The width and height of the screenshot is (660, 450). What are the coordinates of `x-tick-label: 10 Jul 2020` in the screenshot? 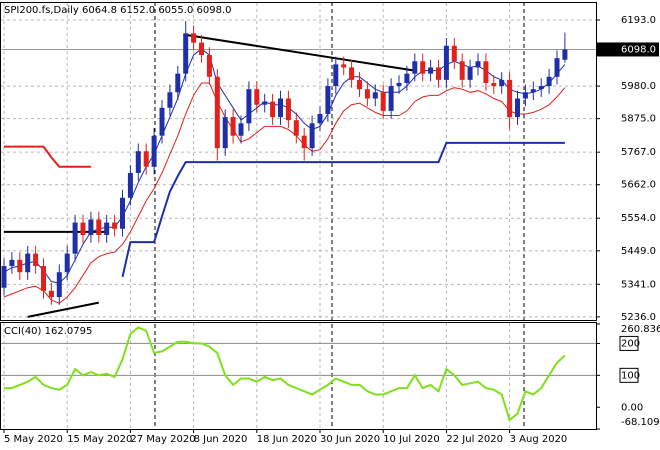 It's located at (411, 439).